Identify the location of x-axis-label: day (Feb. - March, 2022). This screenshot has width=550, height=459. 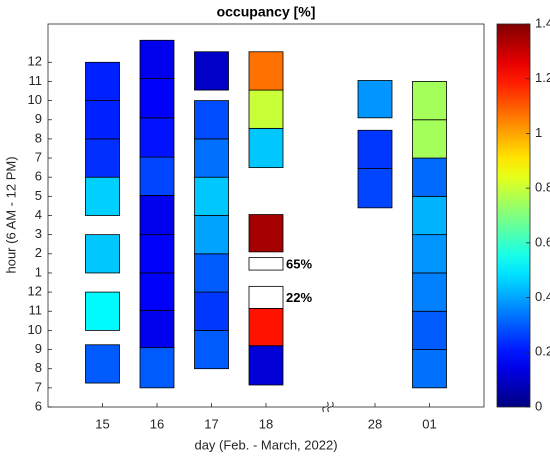
(265, 444).